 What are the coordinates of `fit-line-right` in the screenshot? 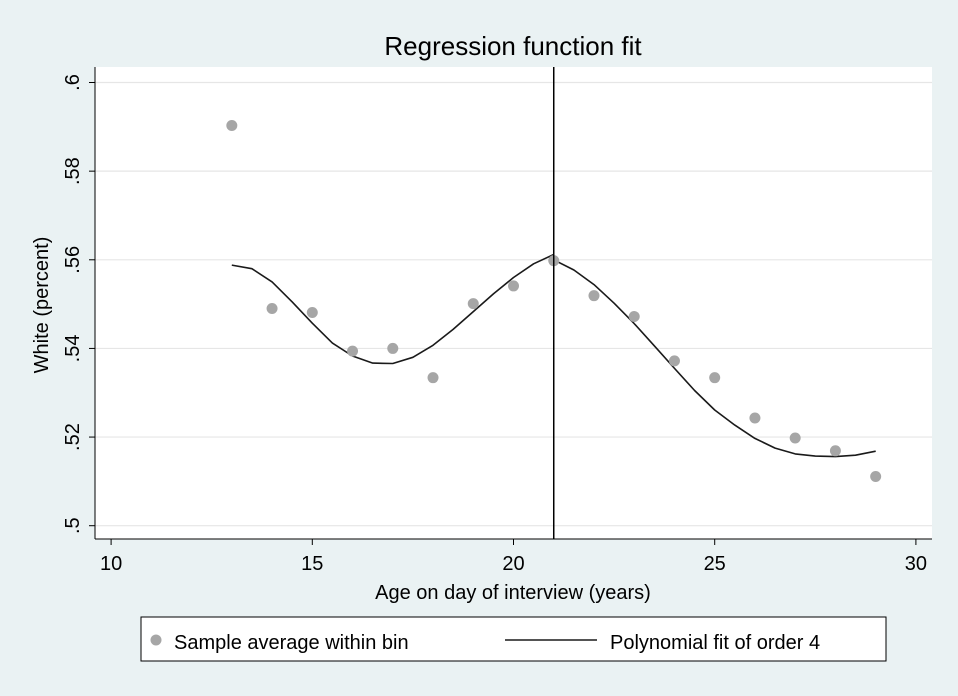 It's located at (714, 358).